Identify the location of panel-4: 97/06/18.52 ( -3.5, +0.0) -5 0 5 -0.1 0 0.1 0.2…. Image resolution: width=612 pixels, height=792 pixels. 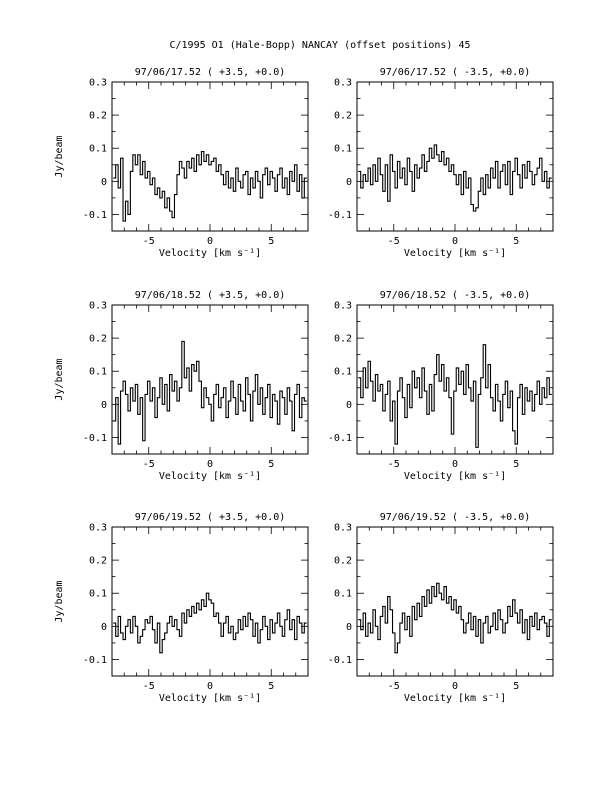
(441, 386).